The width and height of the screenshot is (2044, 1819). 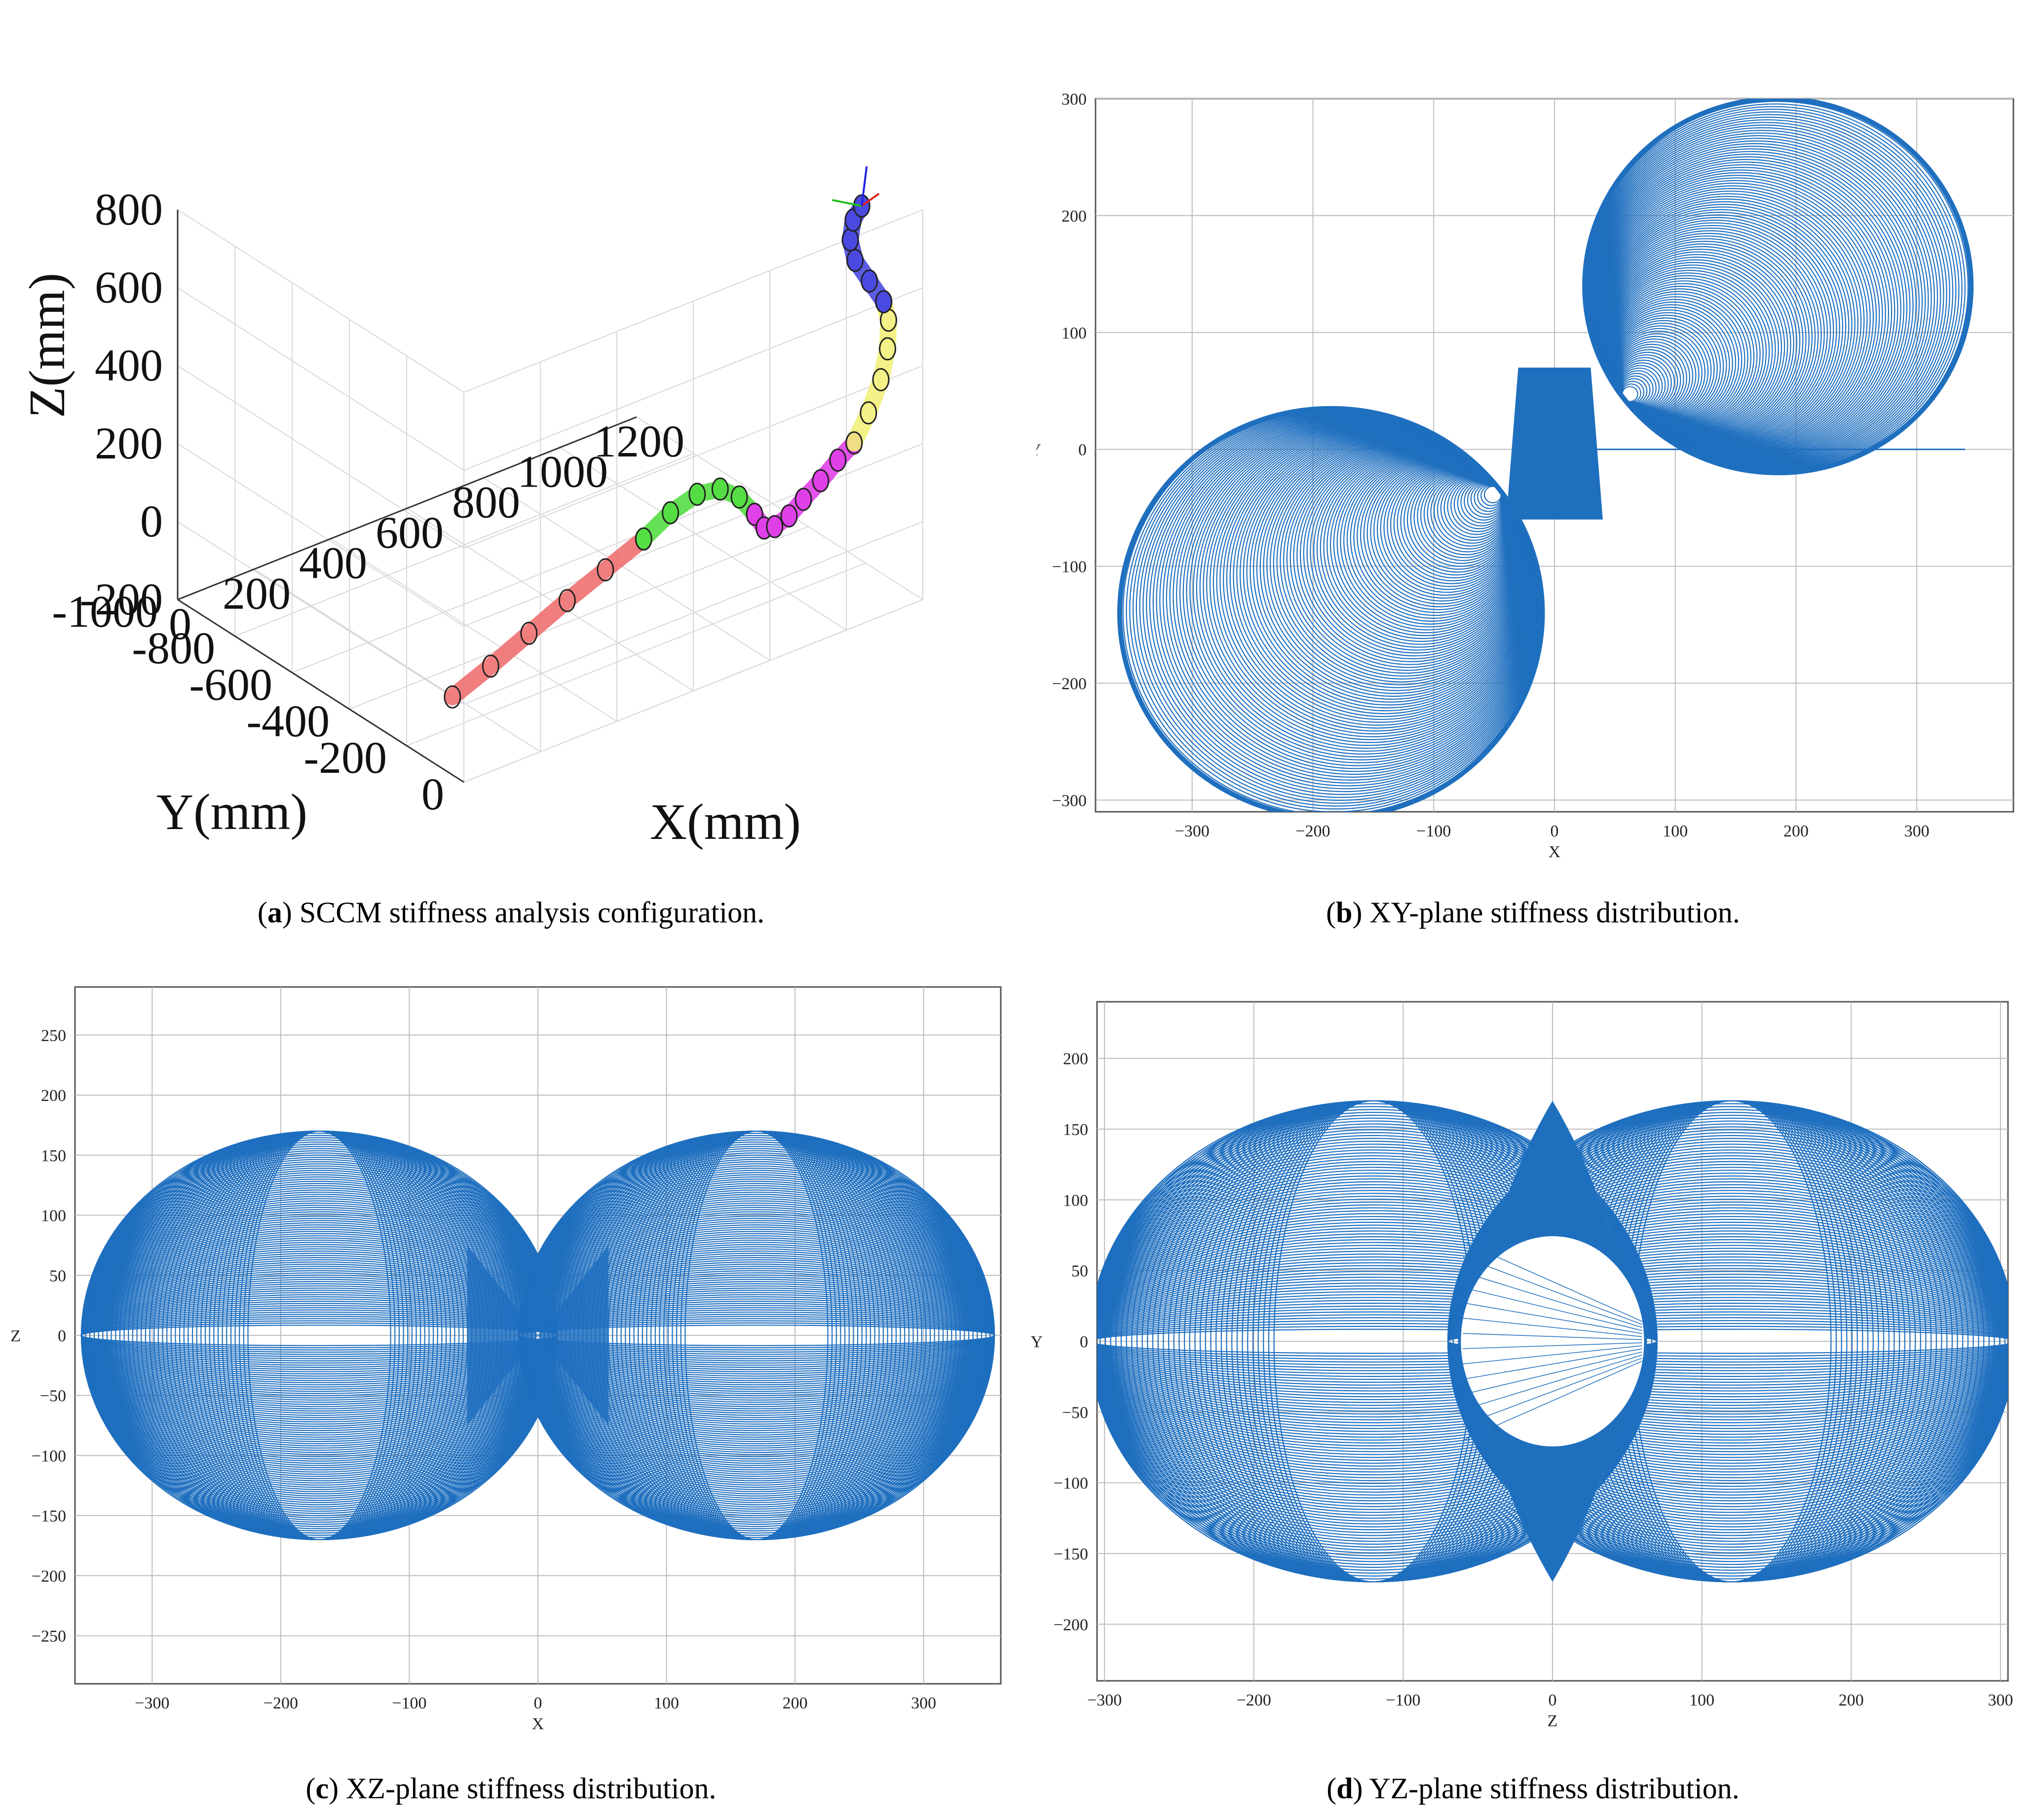 What do you see at coordinates (173, 648) in the screenshot?
I see `y-tick-label: -800` at bounding box center [173, 648].